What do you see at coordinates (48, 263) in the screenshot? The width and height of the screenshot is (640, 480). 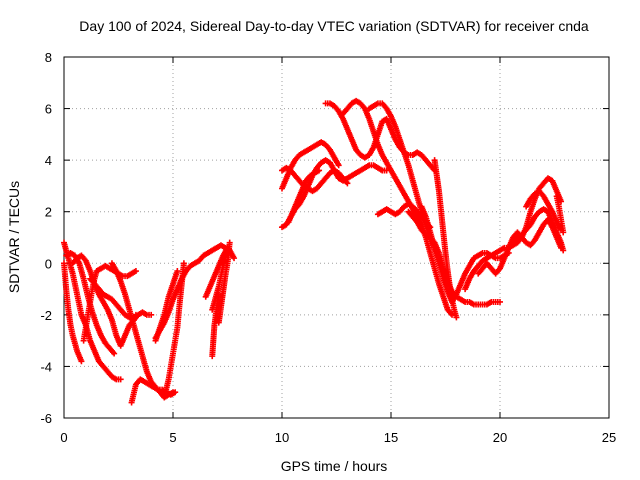 I see `y-tick-label: 0` at bounding box center [48, 263].